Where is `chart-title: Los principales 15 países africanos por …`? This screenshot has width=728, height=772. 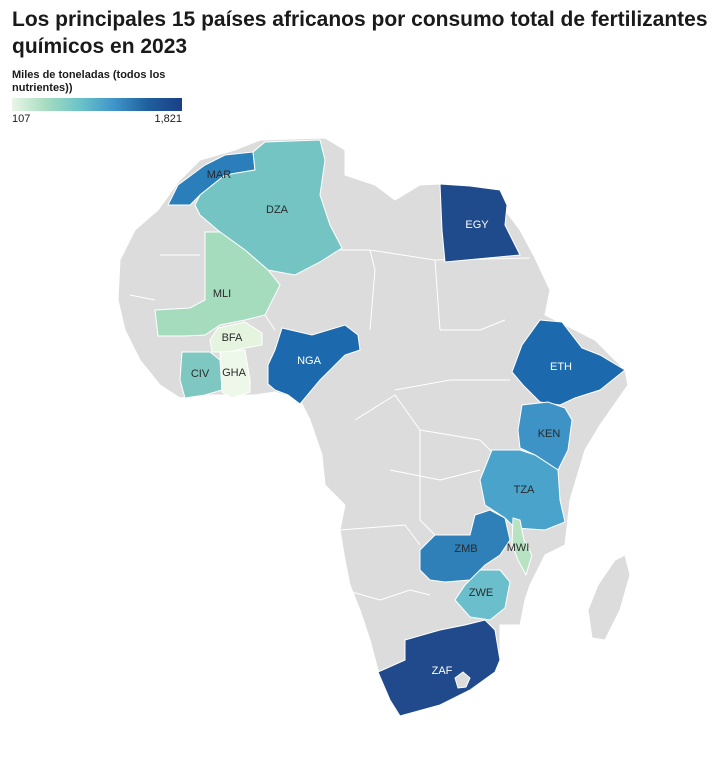
chart-title: Los principales 15 países africanos por … is located at coordinates (360, 33).